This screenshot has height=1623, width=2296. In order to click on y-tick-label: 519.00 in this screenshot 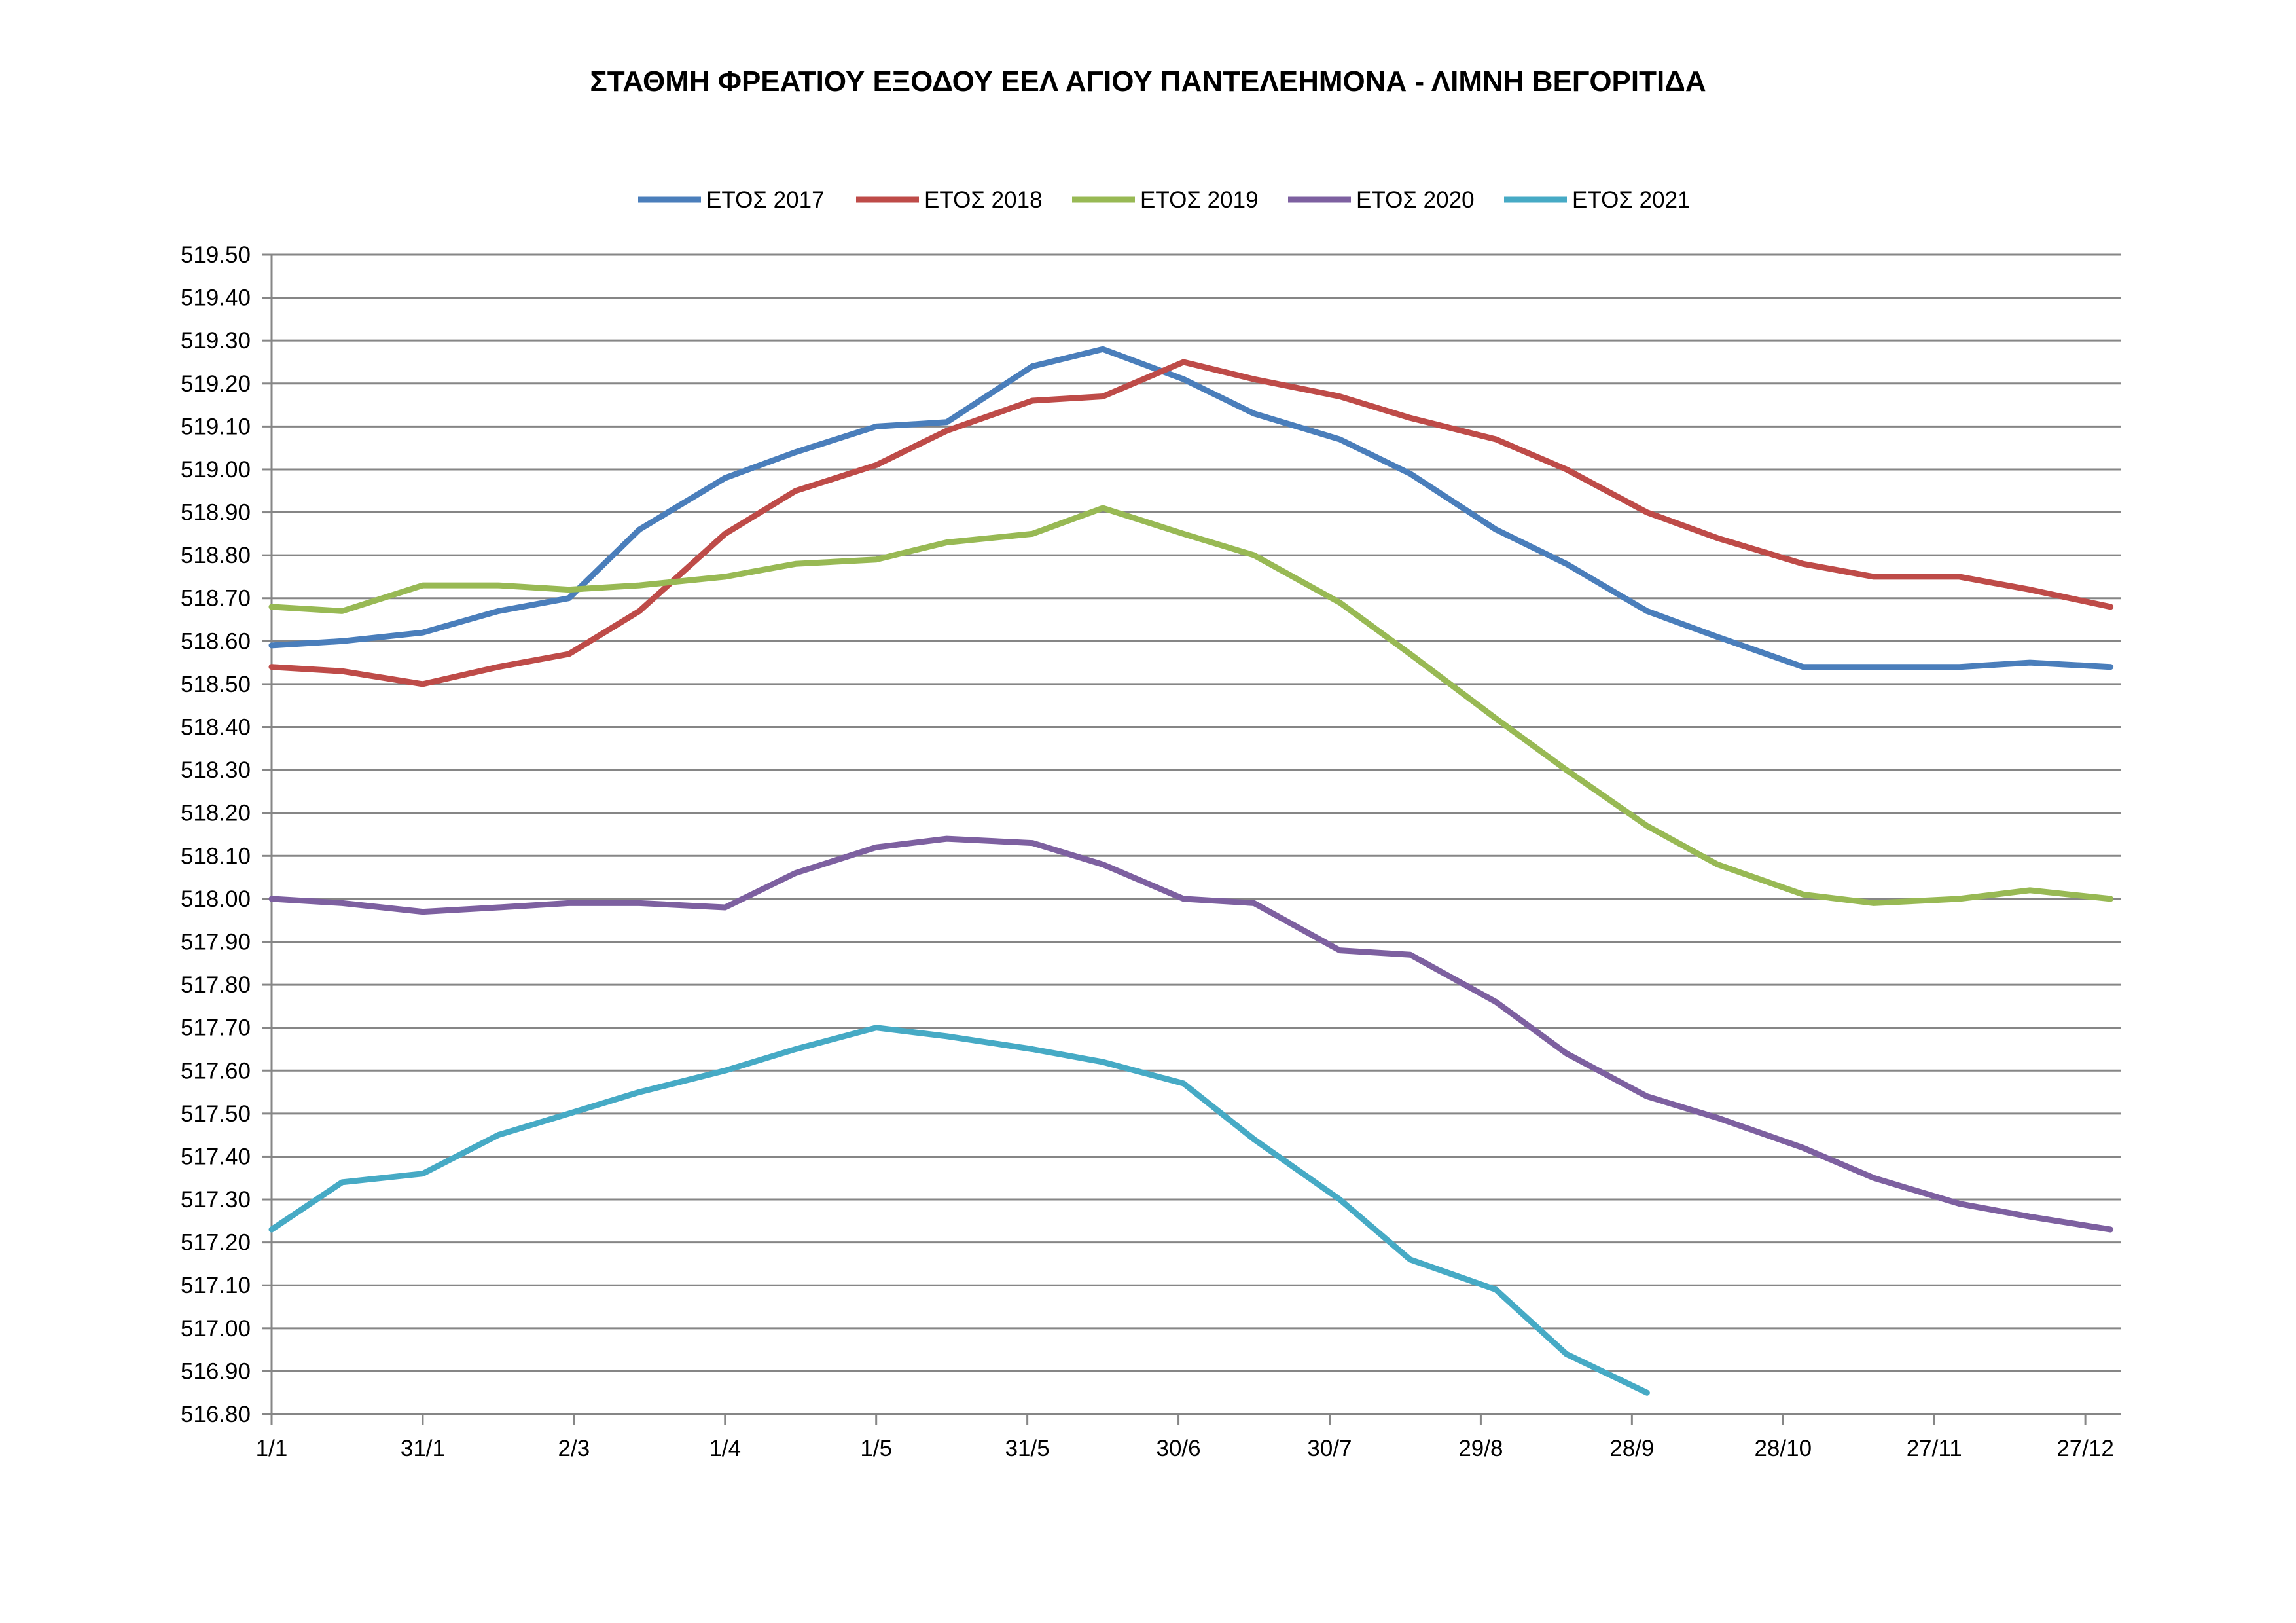, I will do `click(216, 470)`.